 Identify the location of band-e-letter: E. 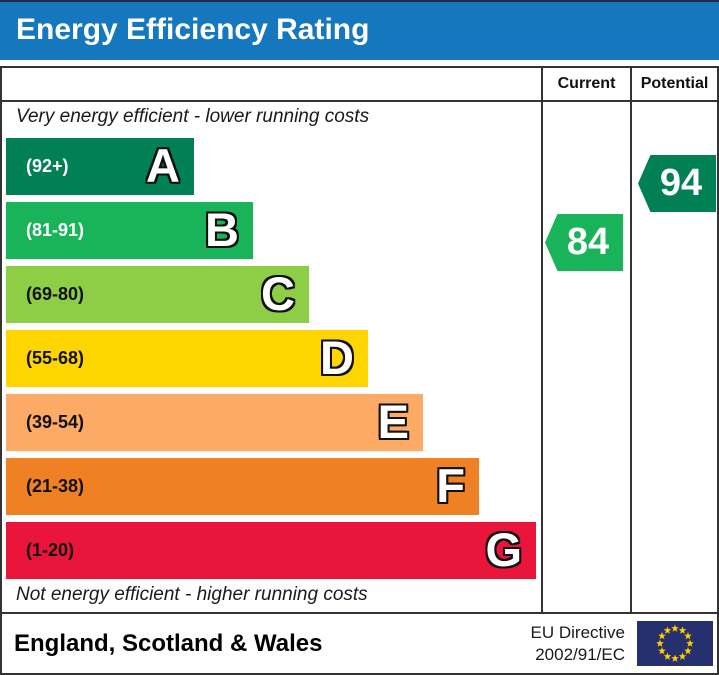
(393, 421).